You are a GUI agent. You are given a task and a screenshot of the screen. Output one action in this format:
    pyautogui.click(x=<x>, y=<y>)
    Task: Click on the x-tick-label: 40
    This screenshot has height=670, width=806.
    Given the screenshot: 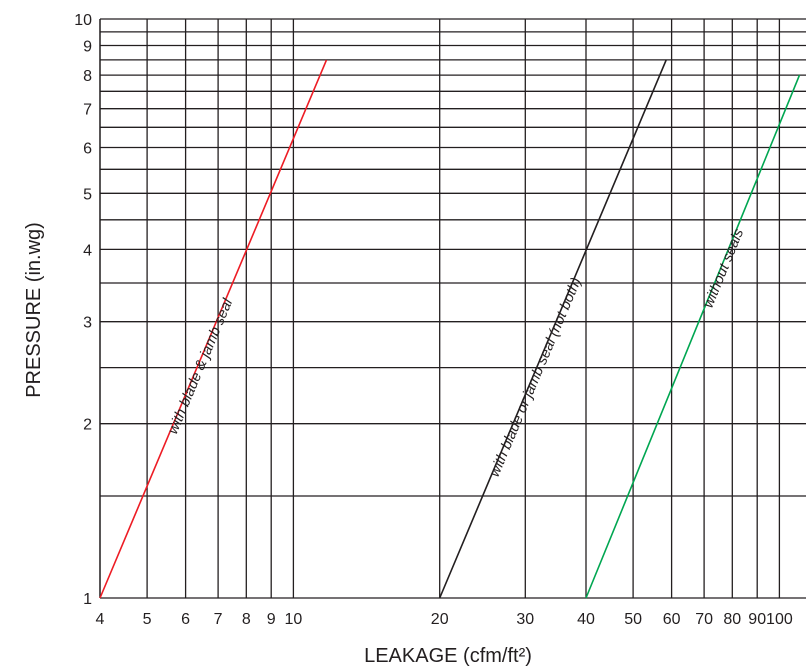 What is the action you would take?
    pyautogui.click(x=586, y=619)
    